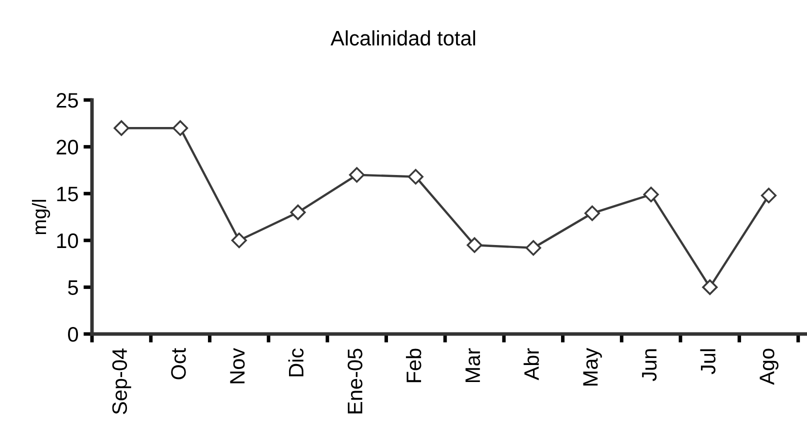  What do you see at coordinates (237, 366) in the screenshot?
I see `x-tick-label: Nov` at bounding box center [237, 366].